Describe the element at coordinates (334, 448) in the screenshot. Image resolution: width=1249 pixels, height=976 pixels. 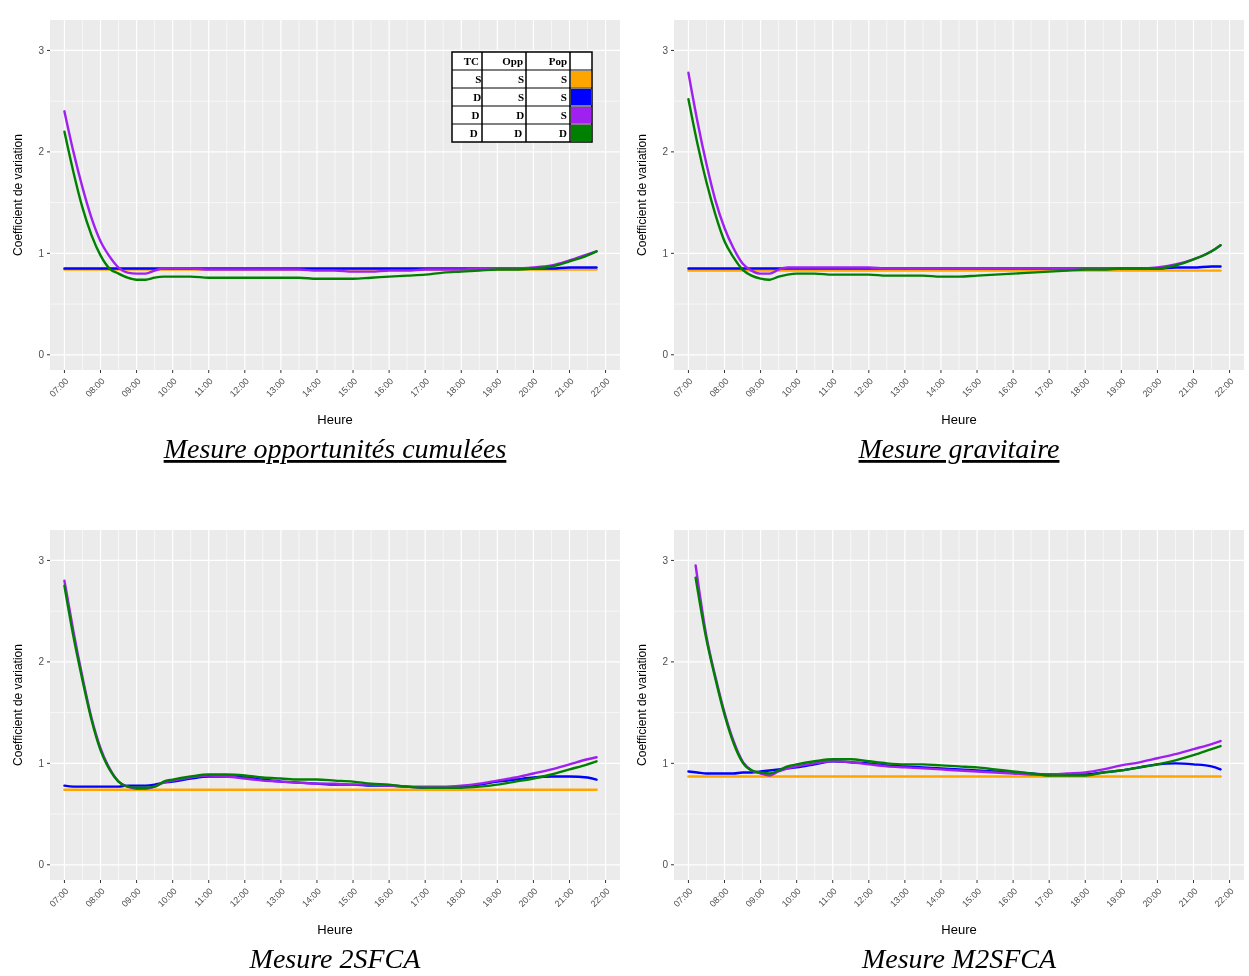
I see `text: Mesure opportunités cumulées` at that location.